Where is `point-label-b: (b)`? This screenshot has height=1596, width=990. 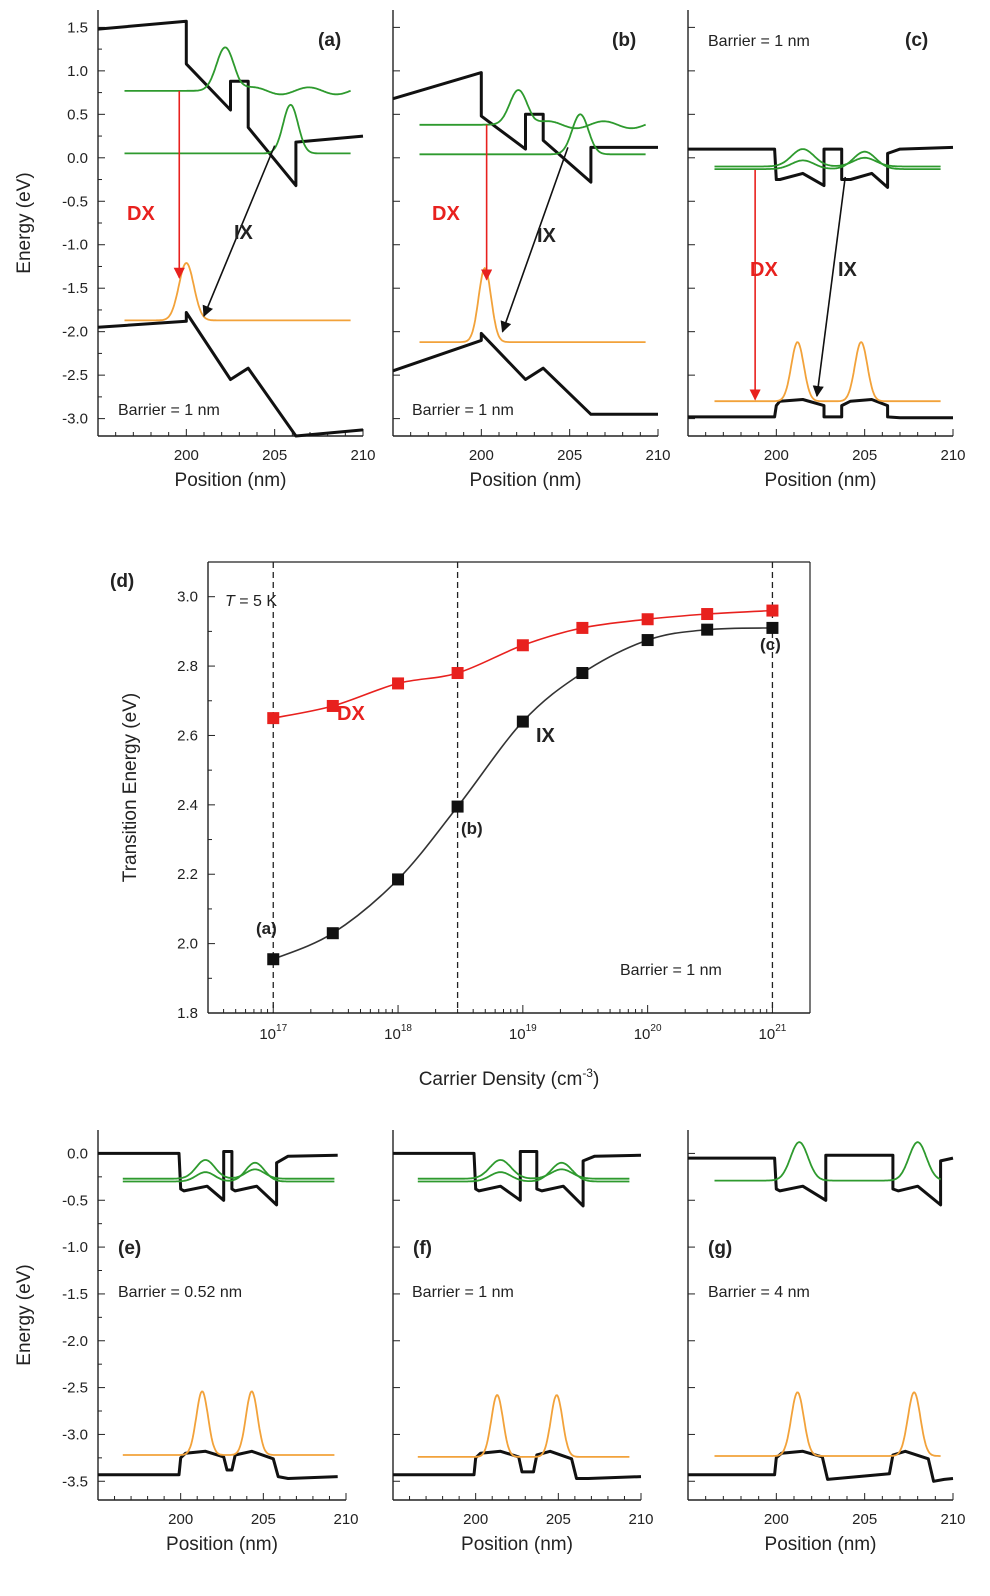 point-label-b: (b) is located at coordinates (472, 828).